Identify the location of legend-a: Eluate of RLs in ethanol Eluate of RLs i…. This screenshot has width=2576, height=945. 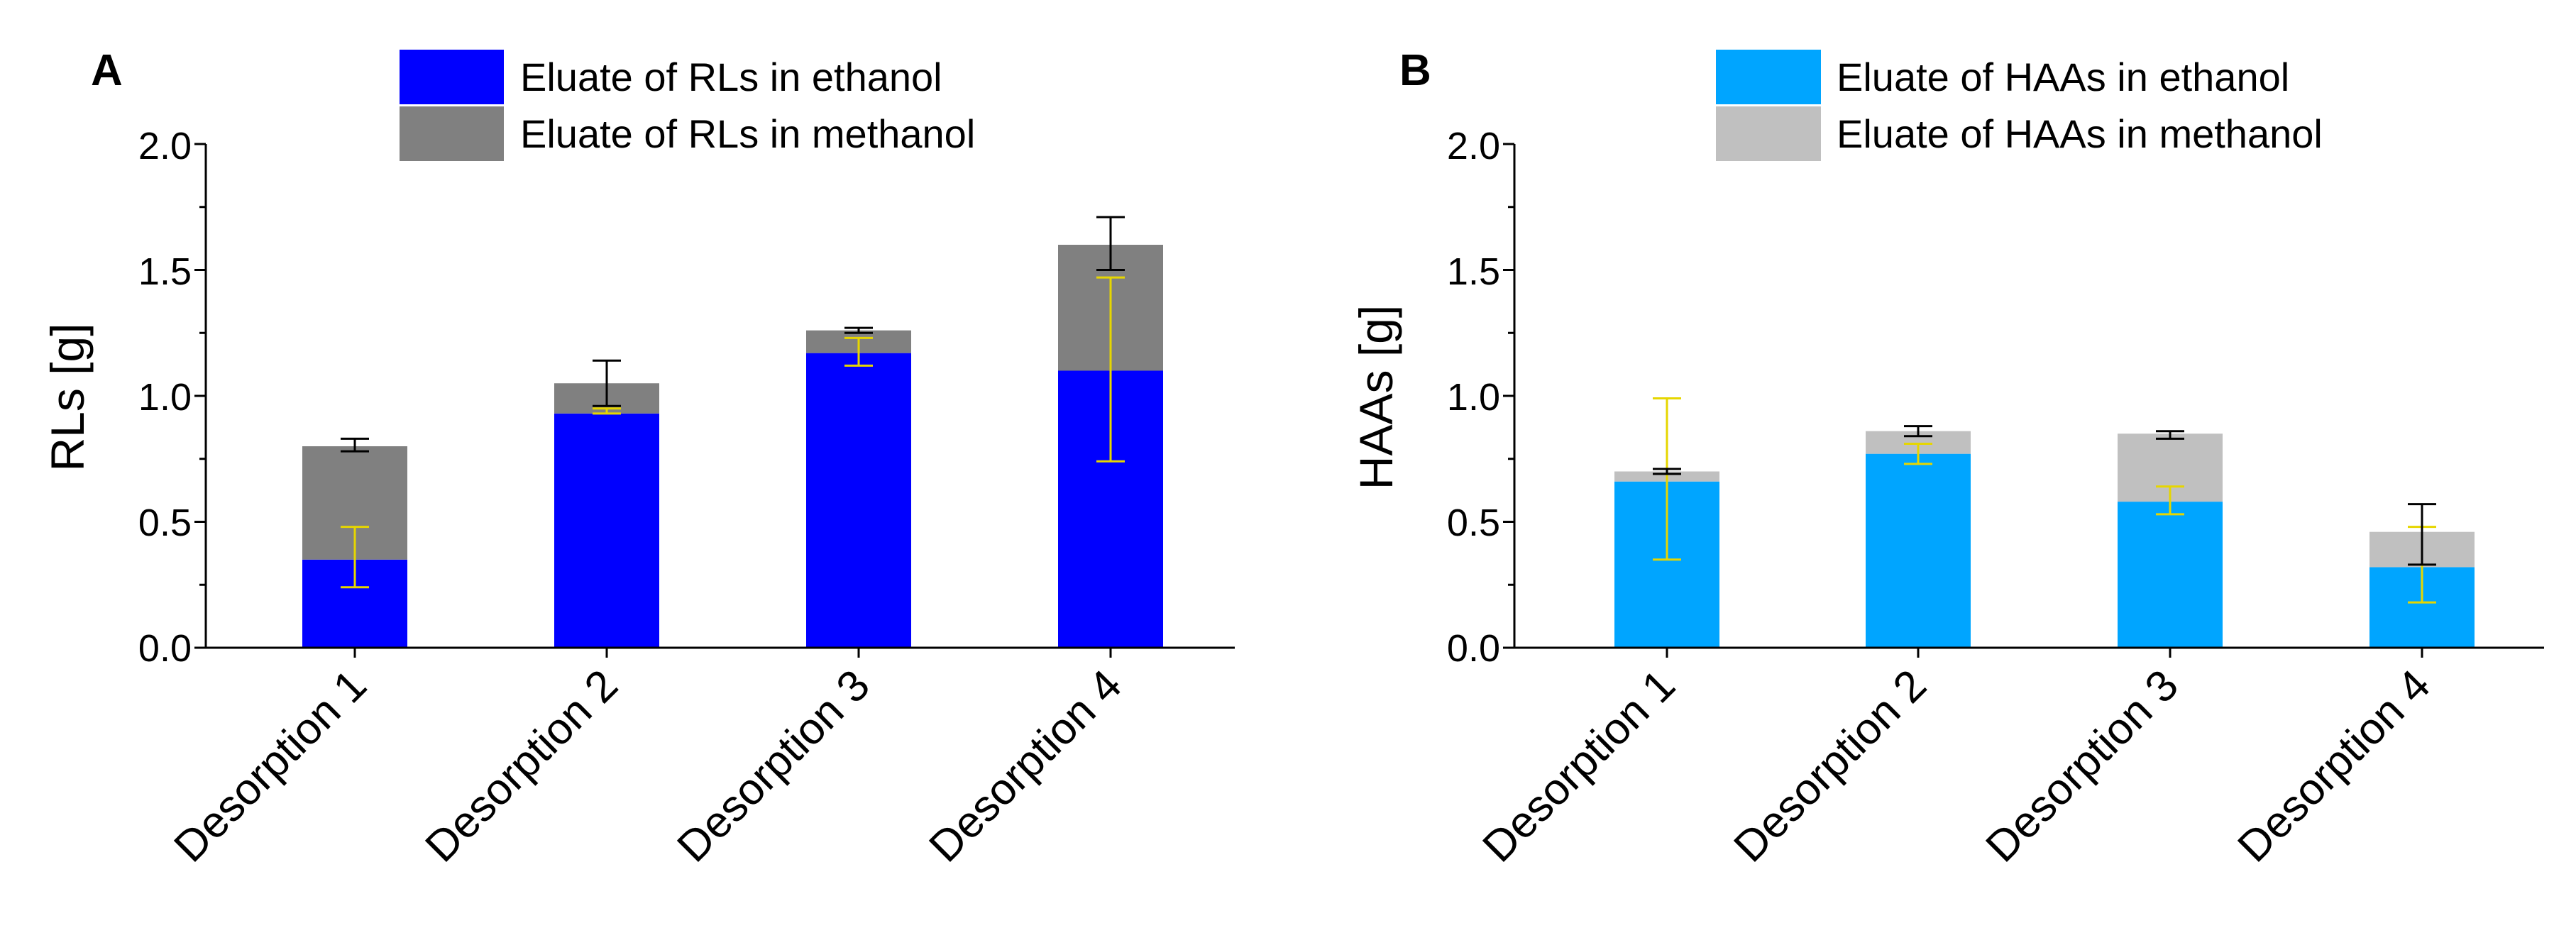
(687, 105).